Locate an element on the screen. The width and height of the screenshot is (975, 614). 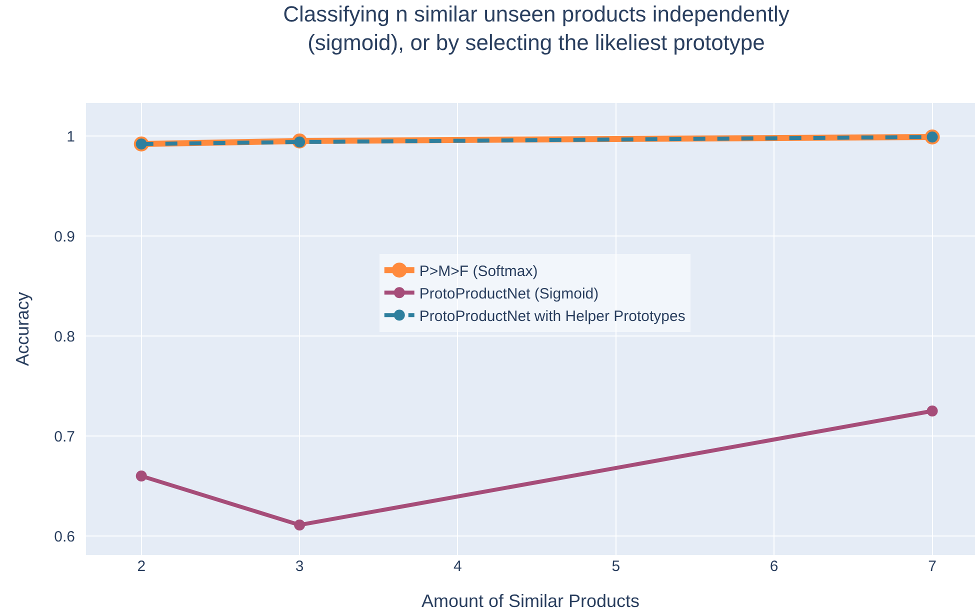
x-tick-label: 6 is located at coordinates (774, 566).